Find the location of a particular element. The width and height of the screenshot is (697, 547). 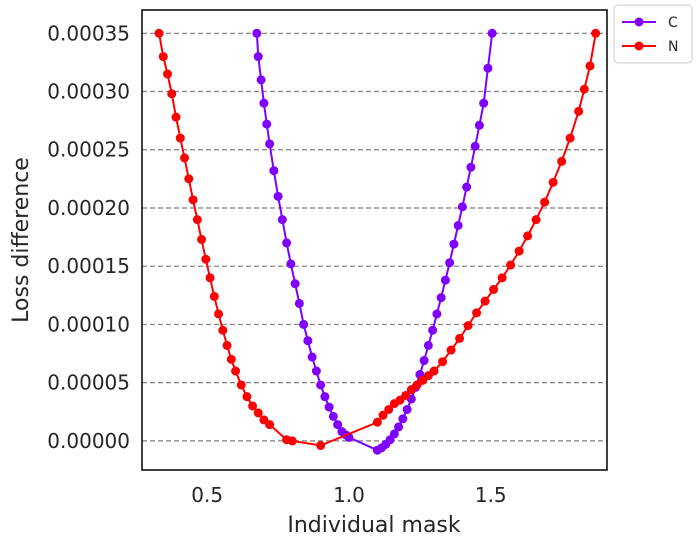

x-axis-label: Individual mask is located at coordinates (374, 525).